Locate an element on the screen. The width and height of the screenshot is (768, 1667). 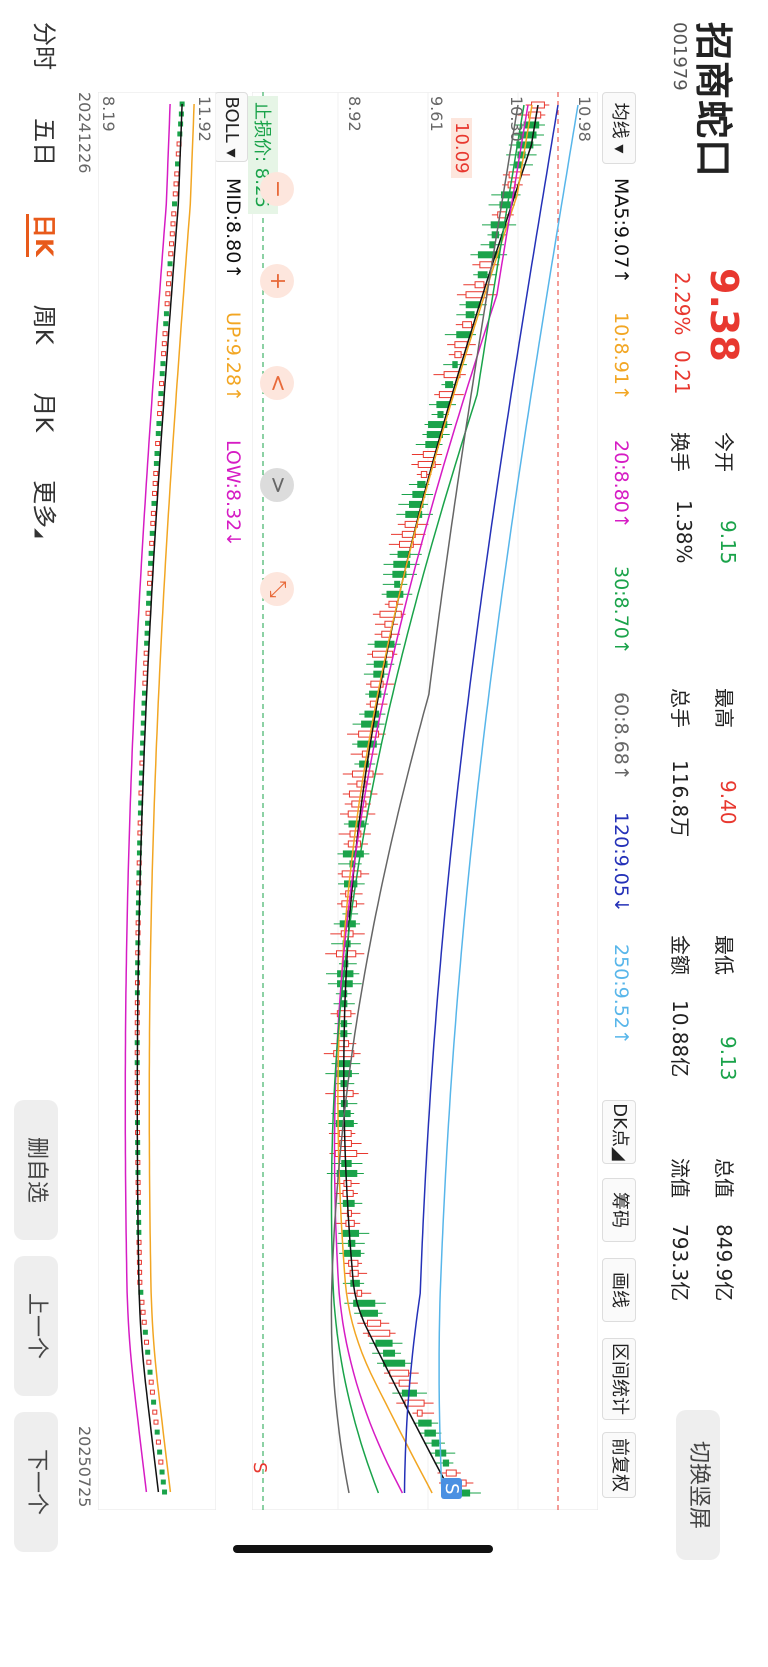
prev-stock-button: 上一个 is located at coordinates (36, 1326).